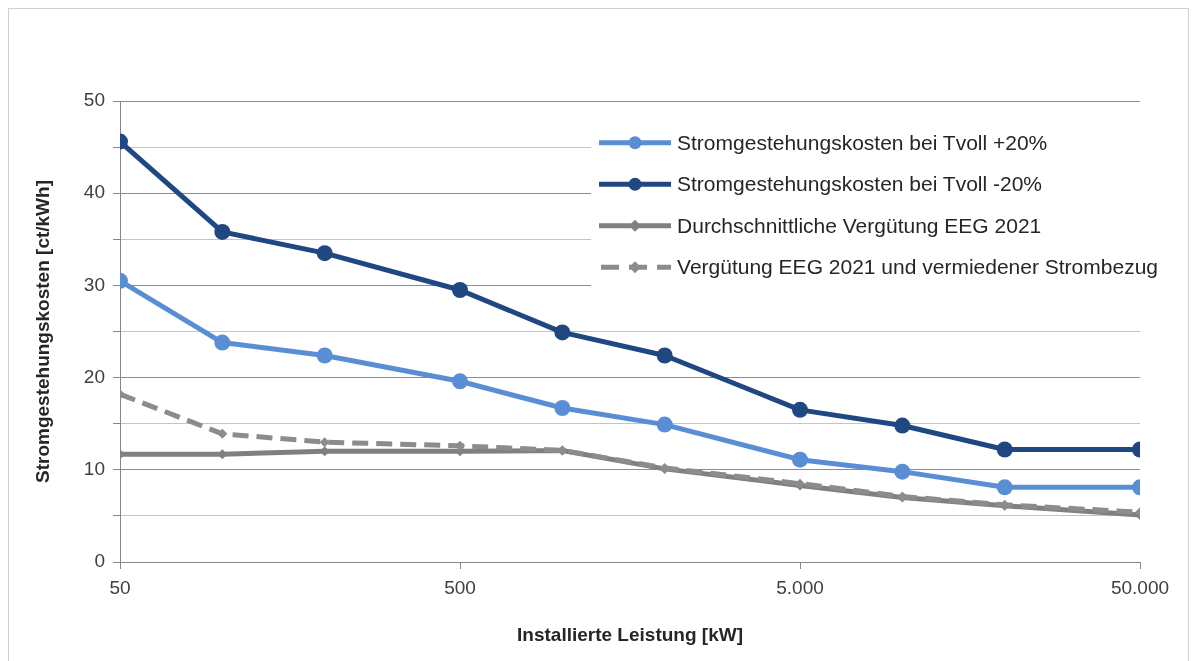 The image size is (1200, 661). What do you see at coordinates (94, 192) in the screenshot?
I see `y-tick-label: 40` at bounding box center [94, 192].